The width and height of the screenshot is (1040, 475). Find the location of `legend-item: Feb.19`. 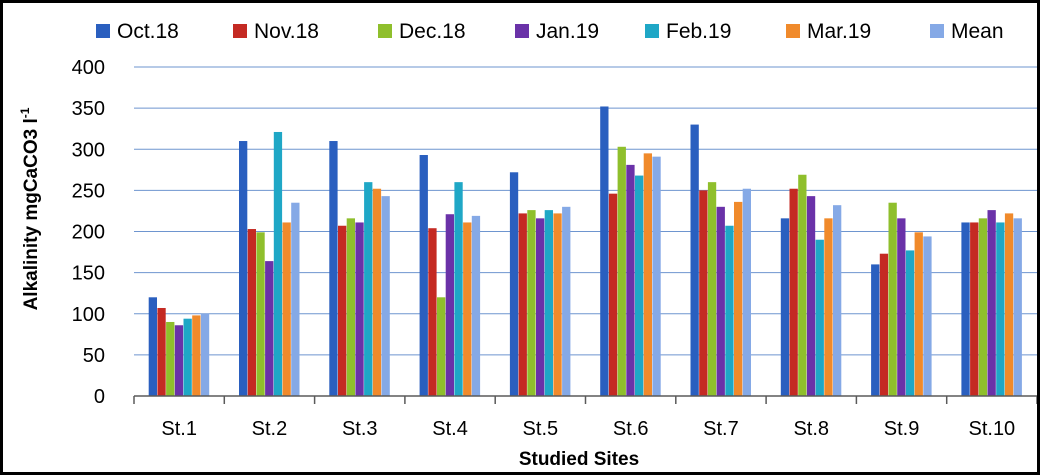

legend-item: Feb.19 is located at coordinates (688, 31).